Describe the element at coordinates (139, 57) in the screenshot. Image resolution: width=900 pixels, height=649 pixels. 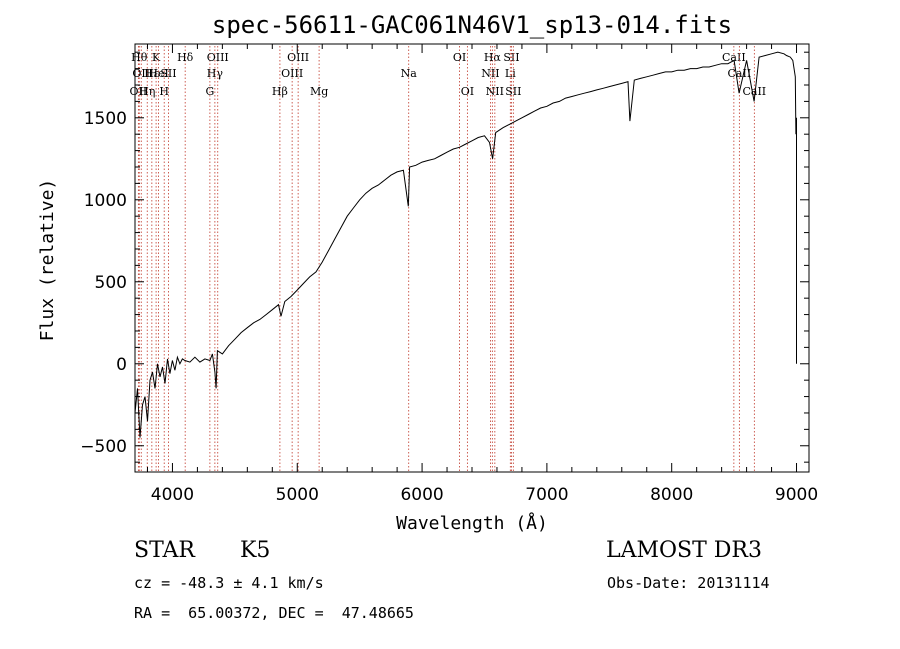
I see `spectral-line-label: Hθ` at that location.